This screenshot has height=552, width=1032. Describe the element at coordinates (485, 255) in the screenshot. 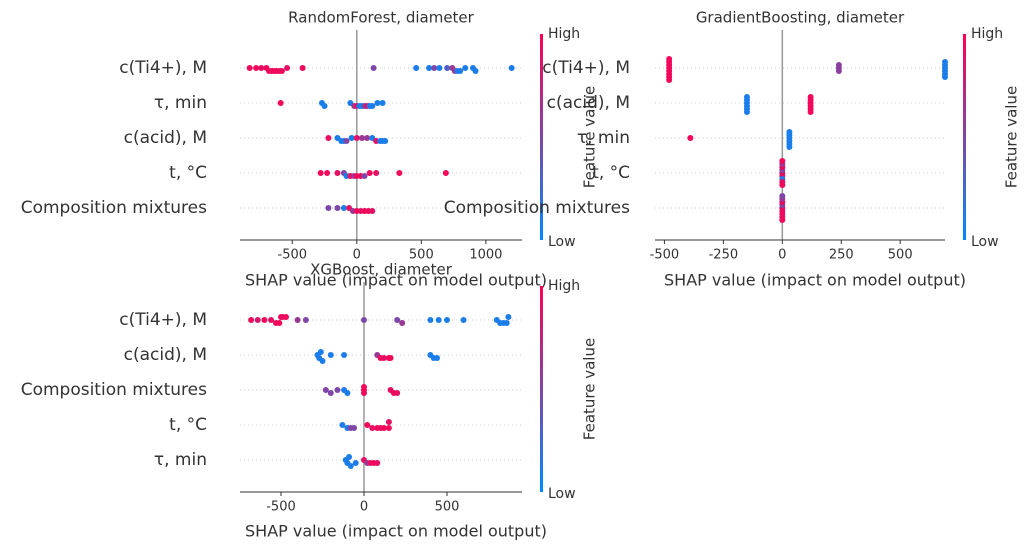

I see `x-tick-label: 1000` at that location.